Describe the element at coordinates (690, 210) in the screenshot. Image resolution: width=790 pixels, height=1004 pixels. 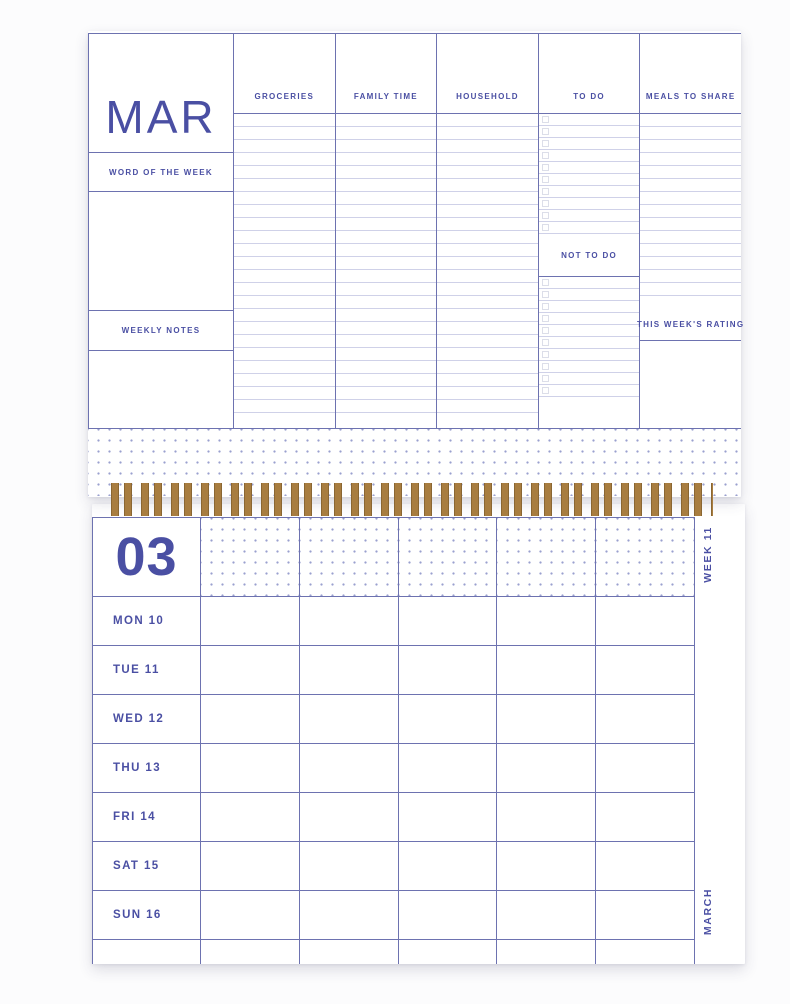
I see `meals-ruled-lines` at that location.